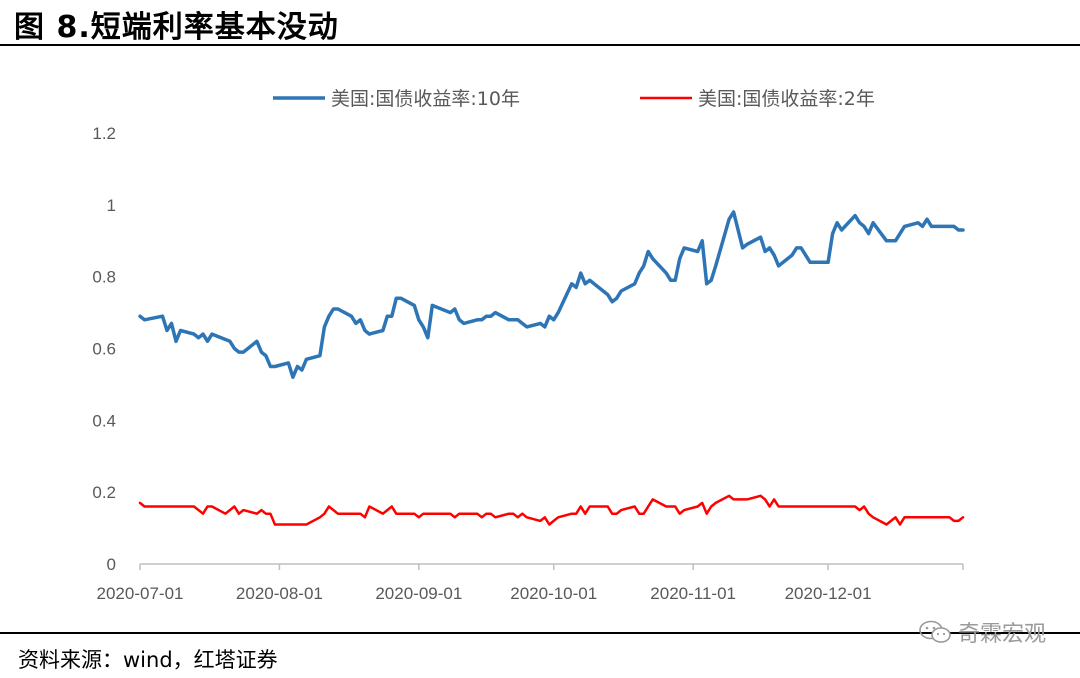  I want to click on x-tick-label: 2020-09-01, so click(418, 593).